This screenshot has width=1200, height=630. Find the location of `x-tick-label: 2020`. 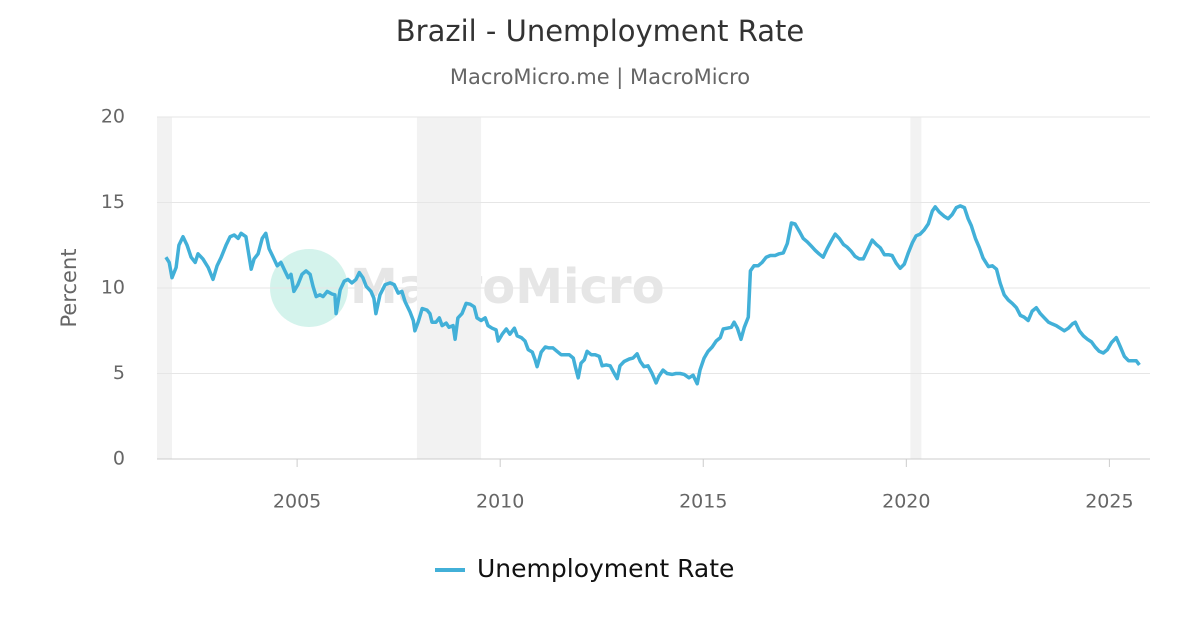

x-tick-label: 2020 is located at coordinates (906, 502).